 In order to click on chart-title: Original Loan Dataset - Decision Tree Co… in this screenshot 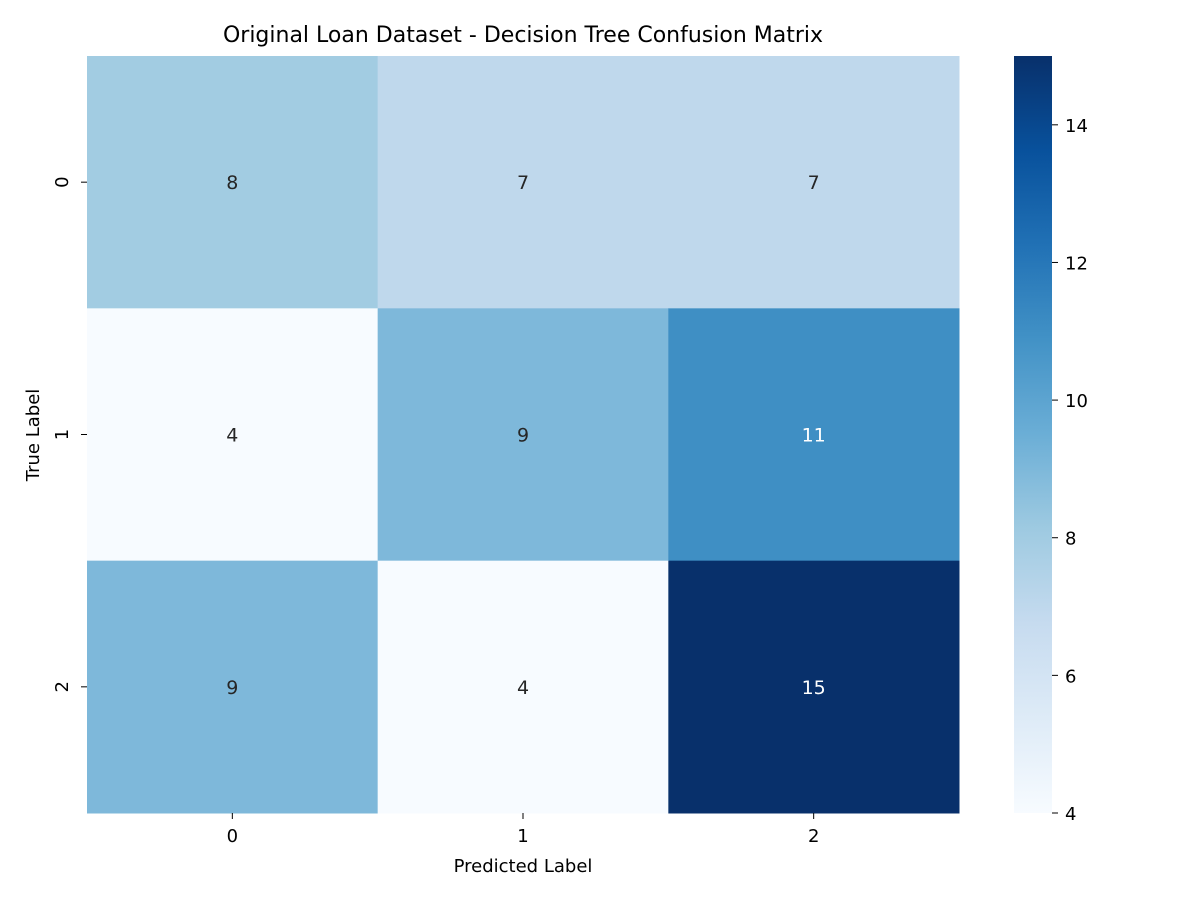, I will do `click(523, 35)`.